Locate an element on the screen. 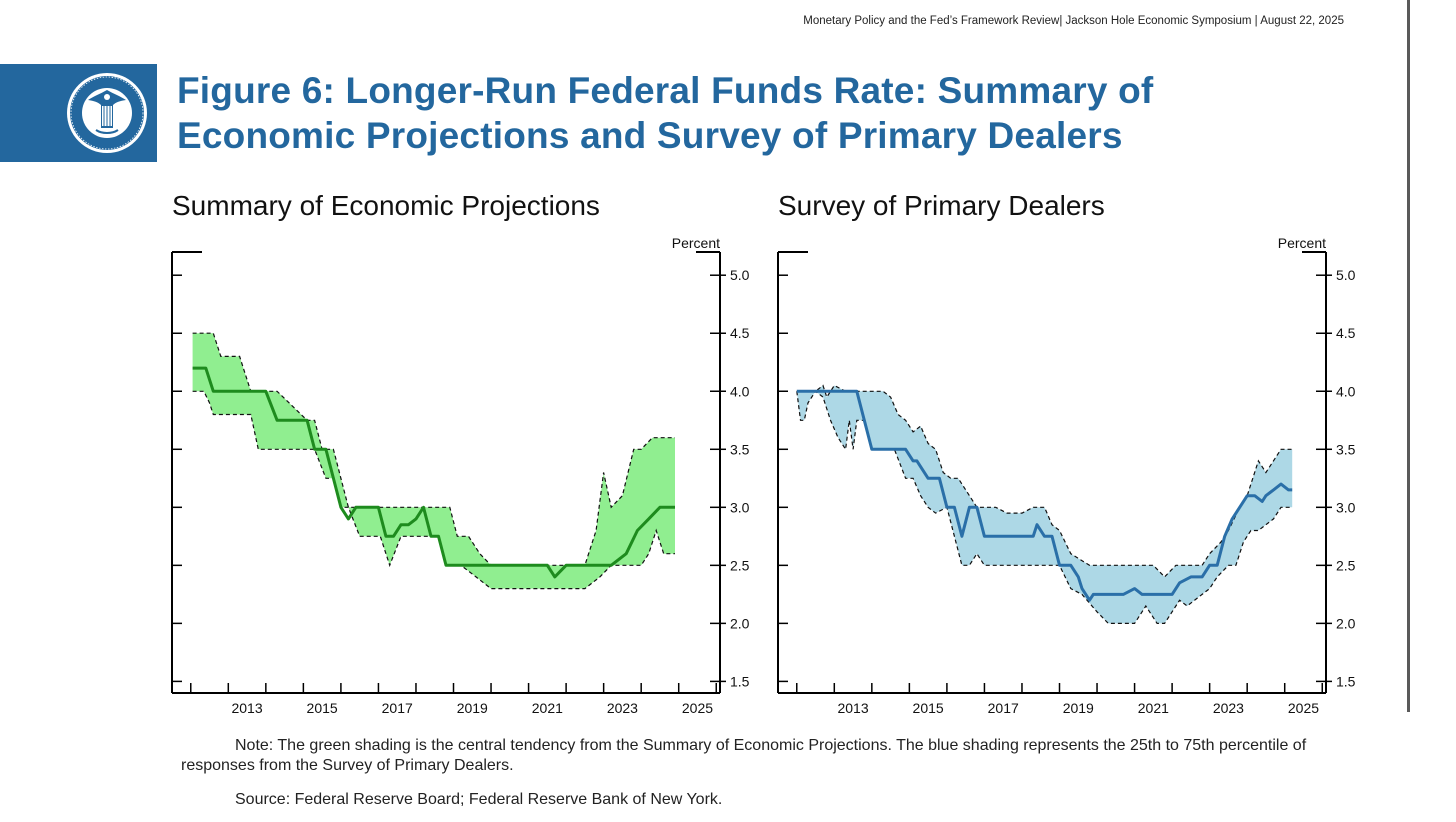  spd-y-tick-label: 3.5 is located at coordinates (1346, 449).